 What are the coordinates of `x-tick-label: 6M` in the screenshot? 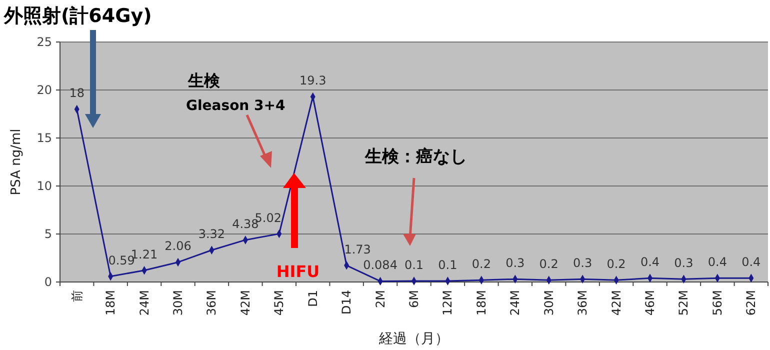 It's located at (414, 299).